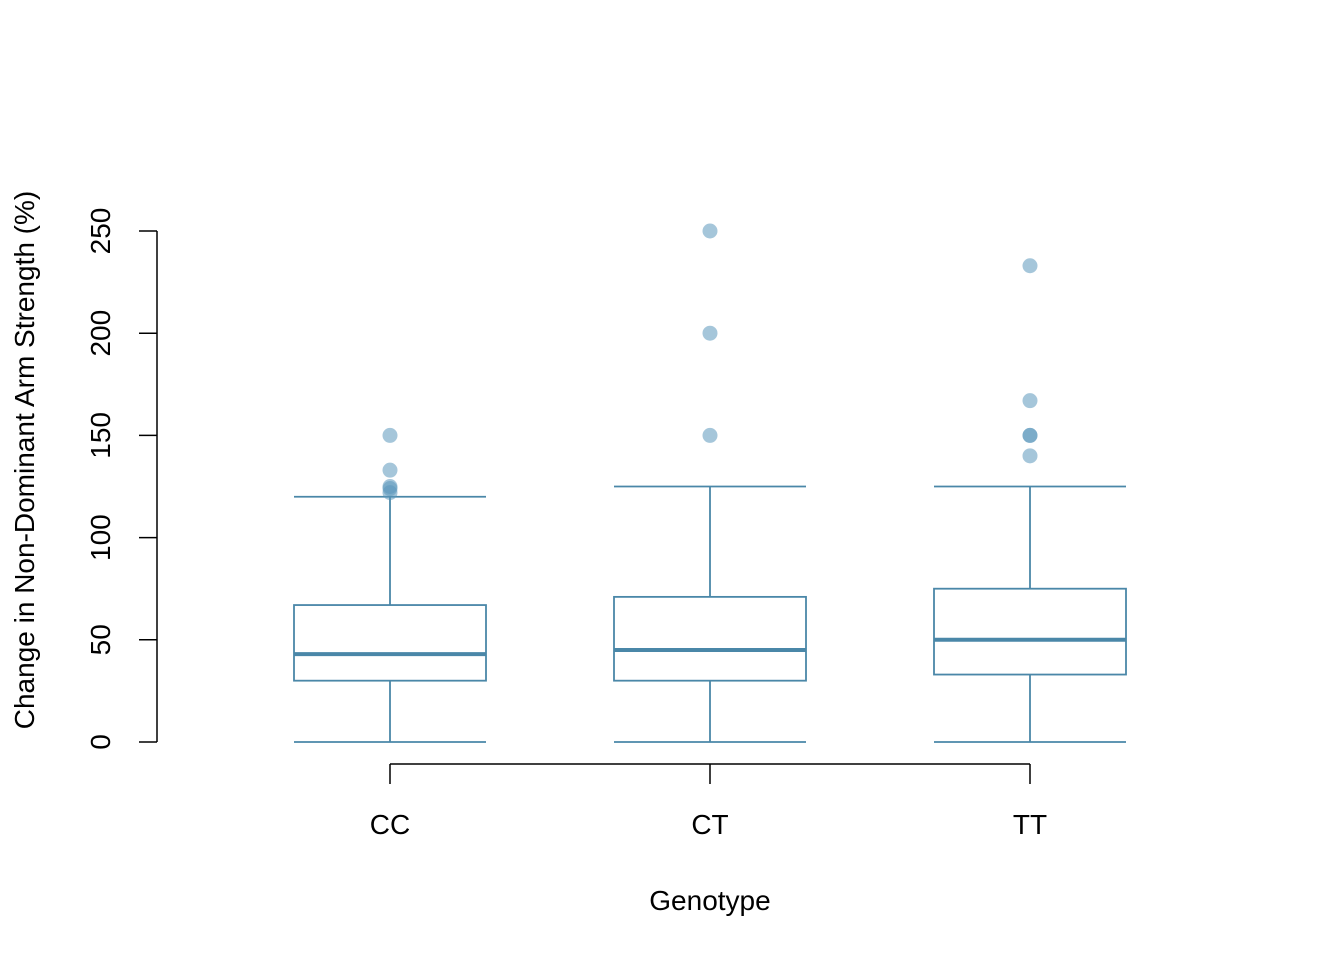 This screenshot has width=1344, height=960. Describe the element at coordinates (100, 537) in the screenshot. I see `y-tick-label: 100` at that location.